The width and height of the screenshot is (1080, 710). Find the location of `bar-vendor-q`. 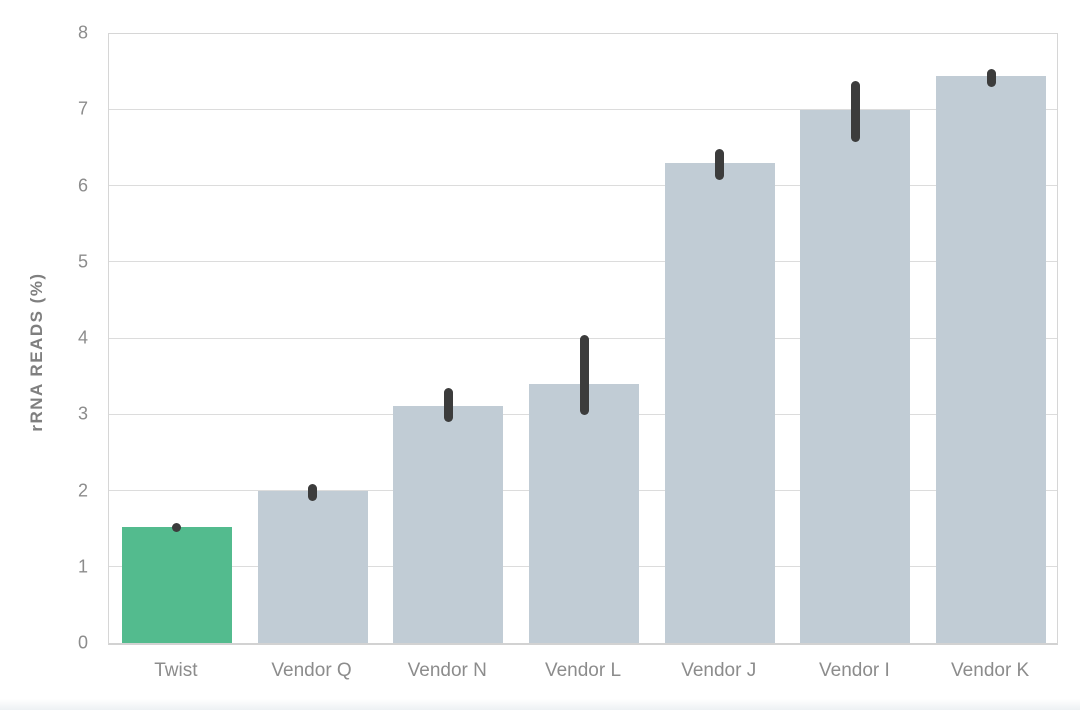

bar-vendor-q is located at coordinates (312, 566).